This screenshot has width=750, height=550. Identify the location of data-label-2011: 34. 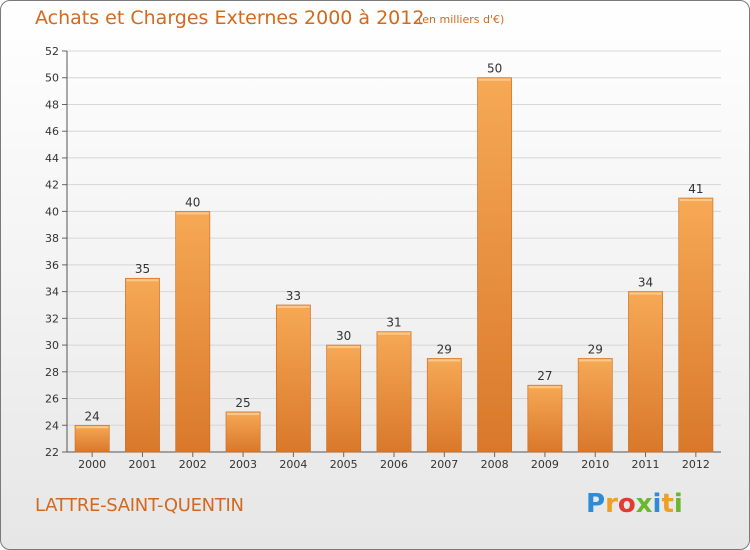
(645, 283).